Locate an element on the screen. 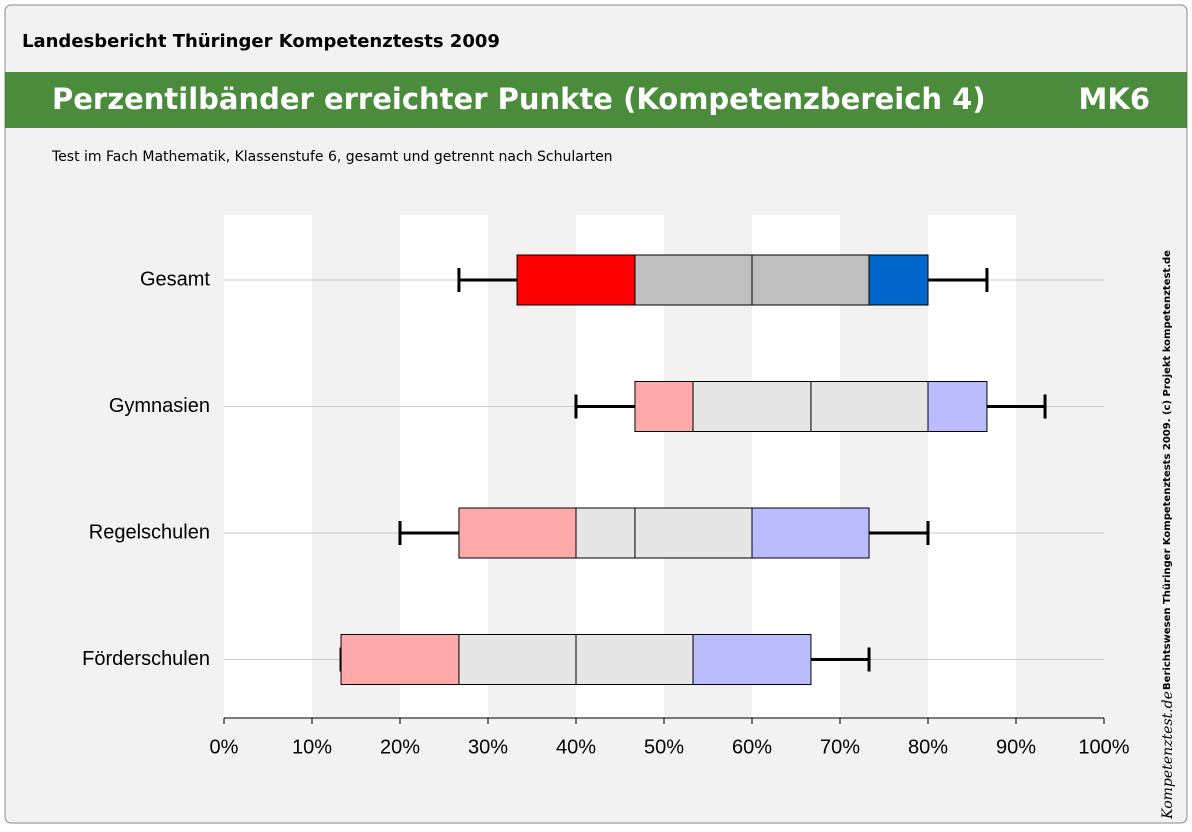 This screenshot has width=1192, height=832. x-tick-label: 0% is located at coordinates (224, 747).